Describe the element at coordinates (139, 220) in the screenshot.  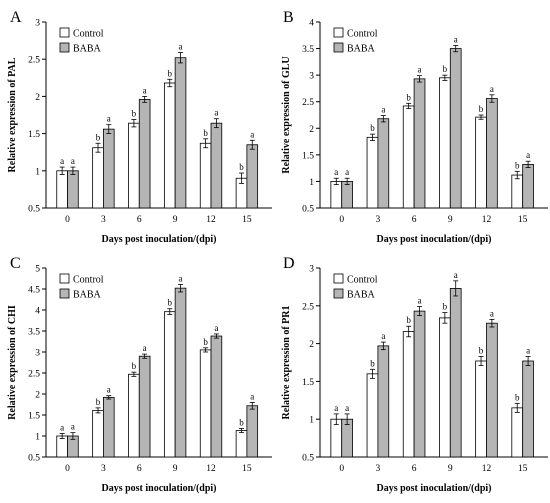
I see `x-tick-label: 6` at that location.